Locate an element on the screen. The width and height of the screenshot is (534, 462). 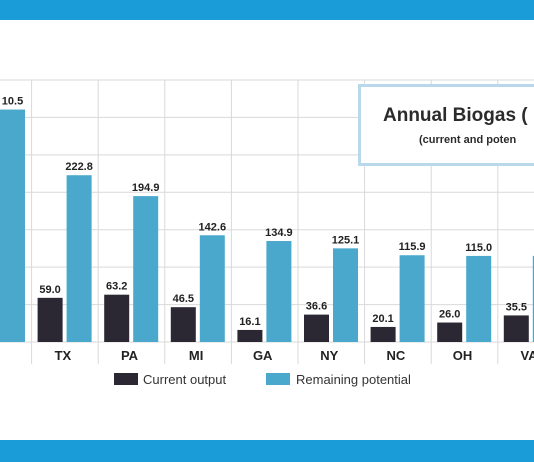
category-label: NY is located at coordinates (329, 355).